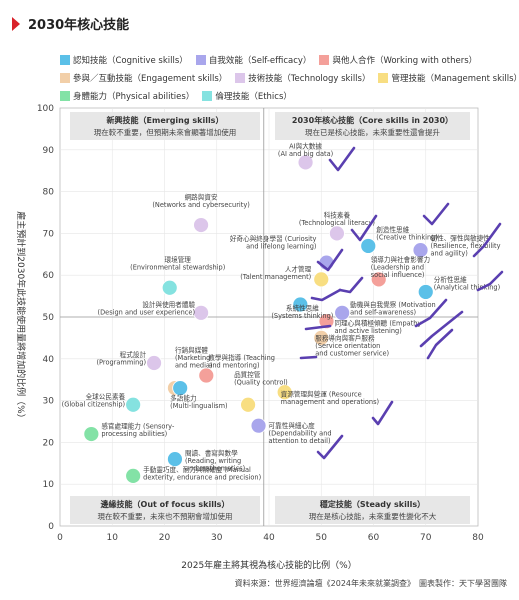  I want to click on quadrant-title: 新興技能（Emerging skills）, so click(165, 120).